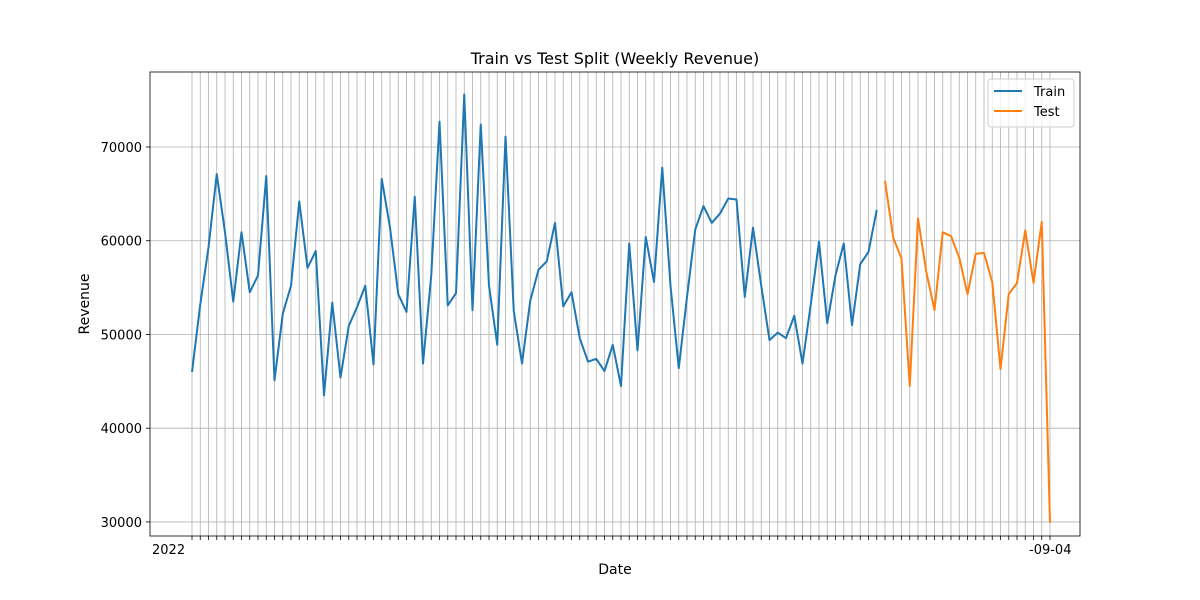 The width and height of the screenshot is (1200, 600). I want to click on y-axis-label: Revenue, so click(85, 304).